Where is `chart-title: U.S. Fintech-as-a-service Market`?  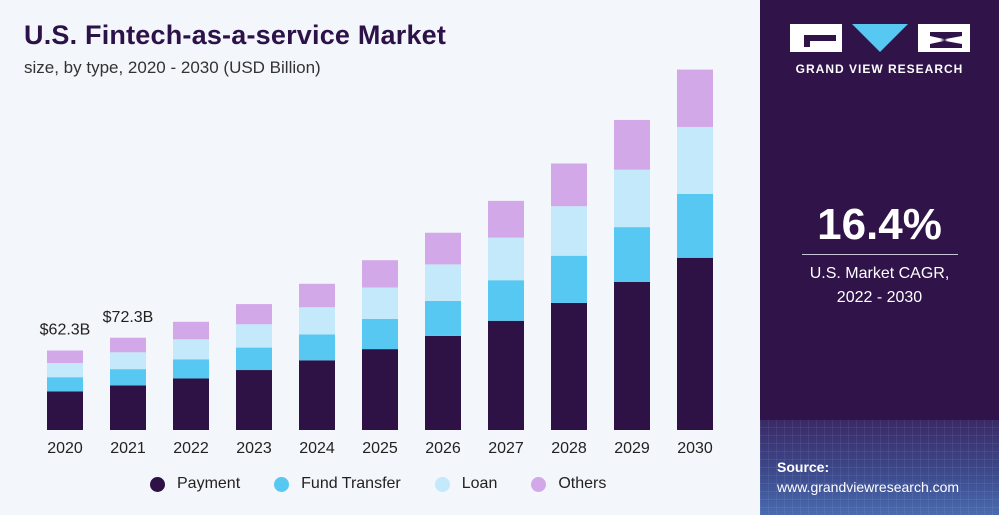 chart-title: U.S. Fintech-as-a-service Market is located at coordinates (235, 35).